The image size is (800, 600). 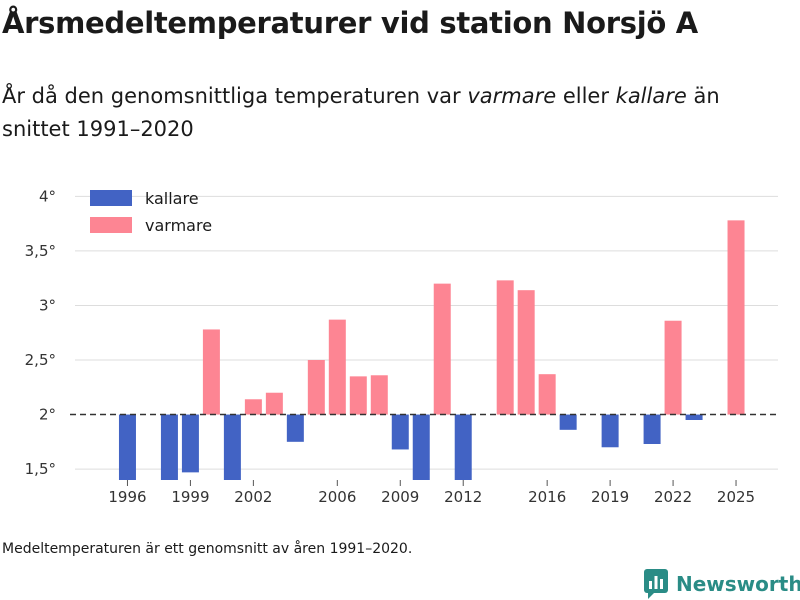 What do you see at coordinates (47, 305) in the screenshot?
I see `y-tick-label: 3°` at bounding box center [47, 305].